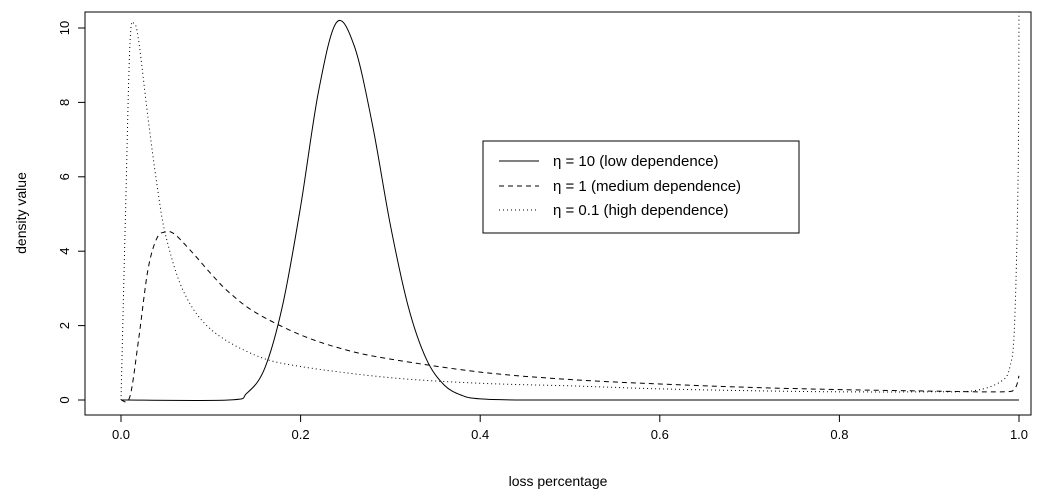 The image size is (1044, 492). Describe the element at coordinates (64, 399) in the screenshot. I see `y-tick-label: 0` at that location.